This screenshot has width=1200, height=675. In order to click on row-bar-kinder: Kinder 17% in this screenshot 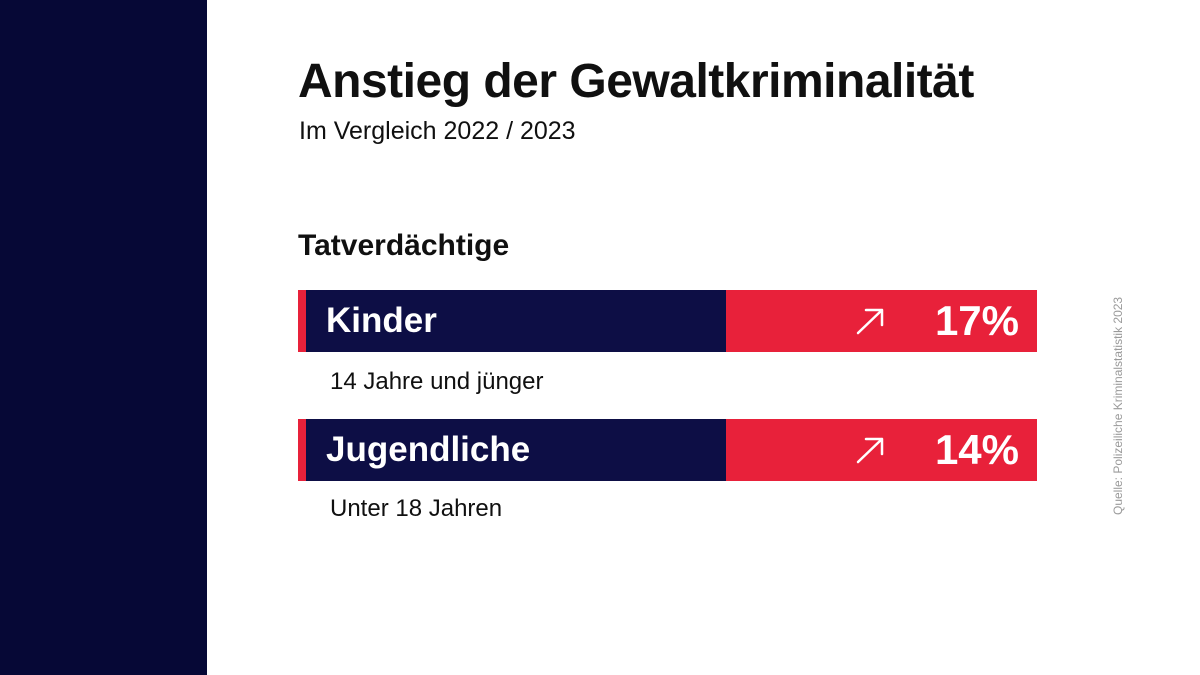, I will do `click(667, 321)`.